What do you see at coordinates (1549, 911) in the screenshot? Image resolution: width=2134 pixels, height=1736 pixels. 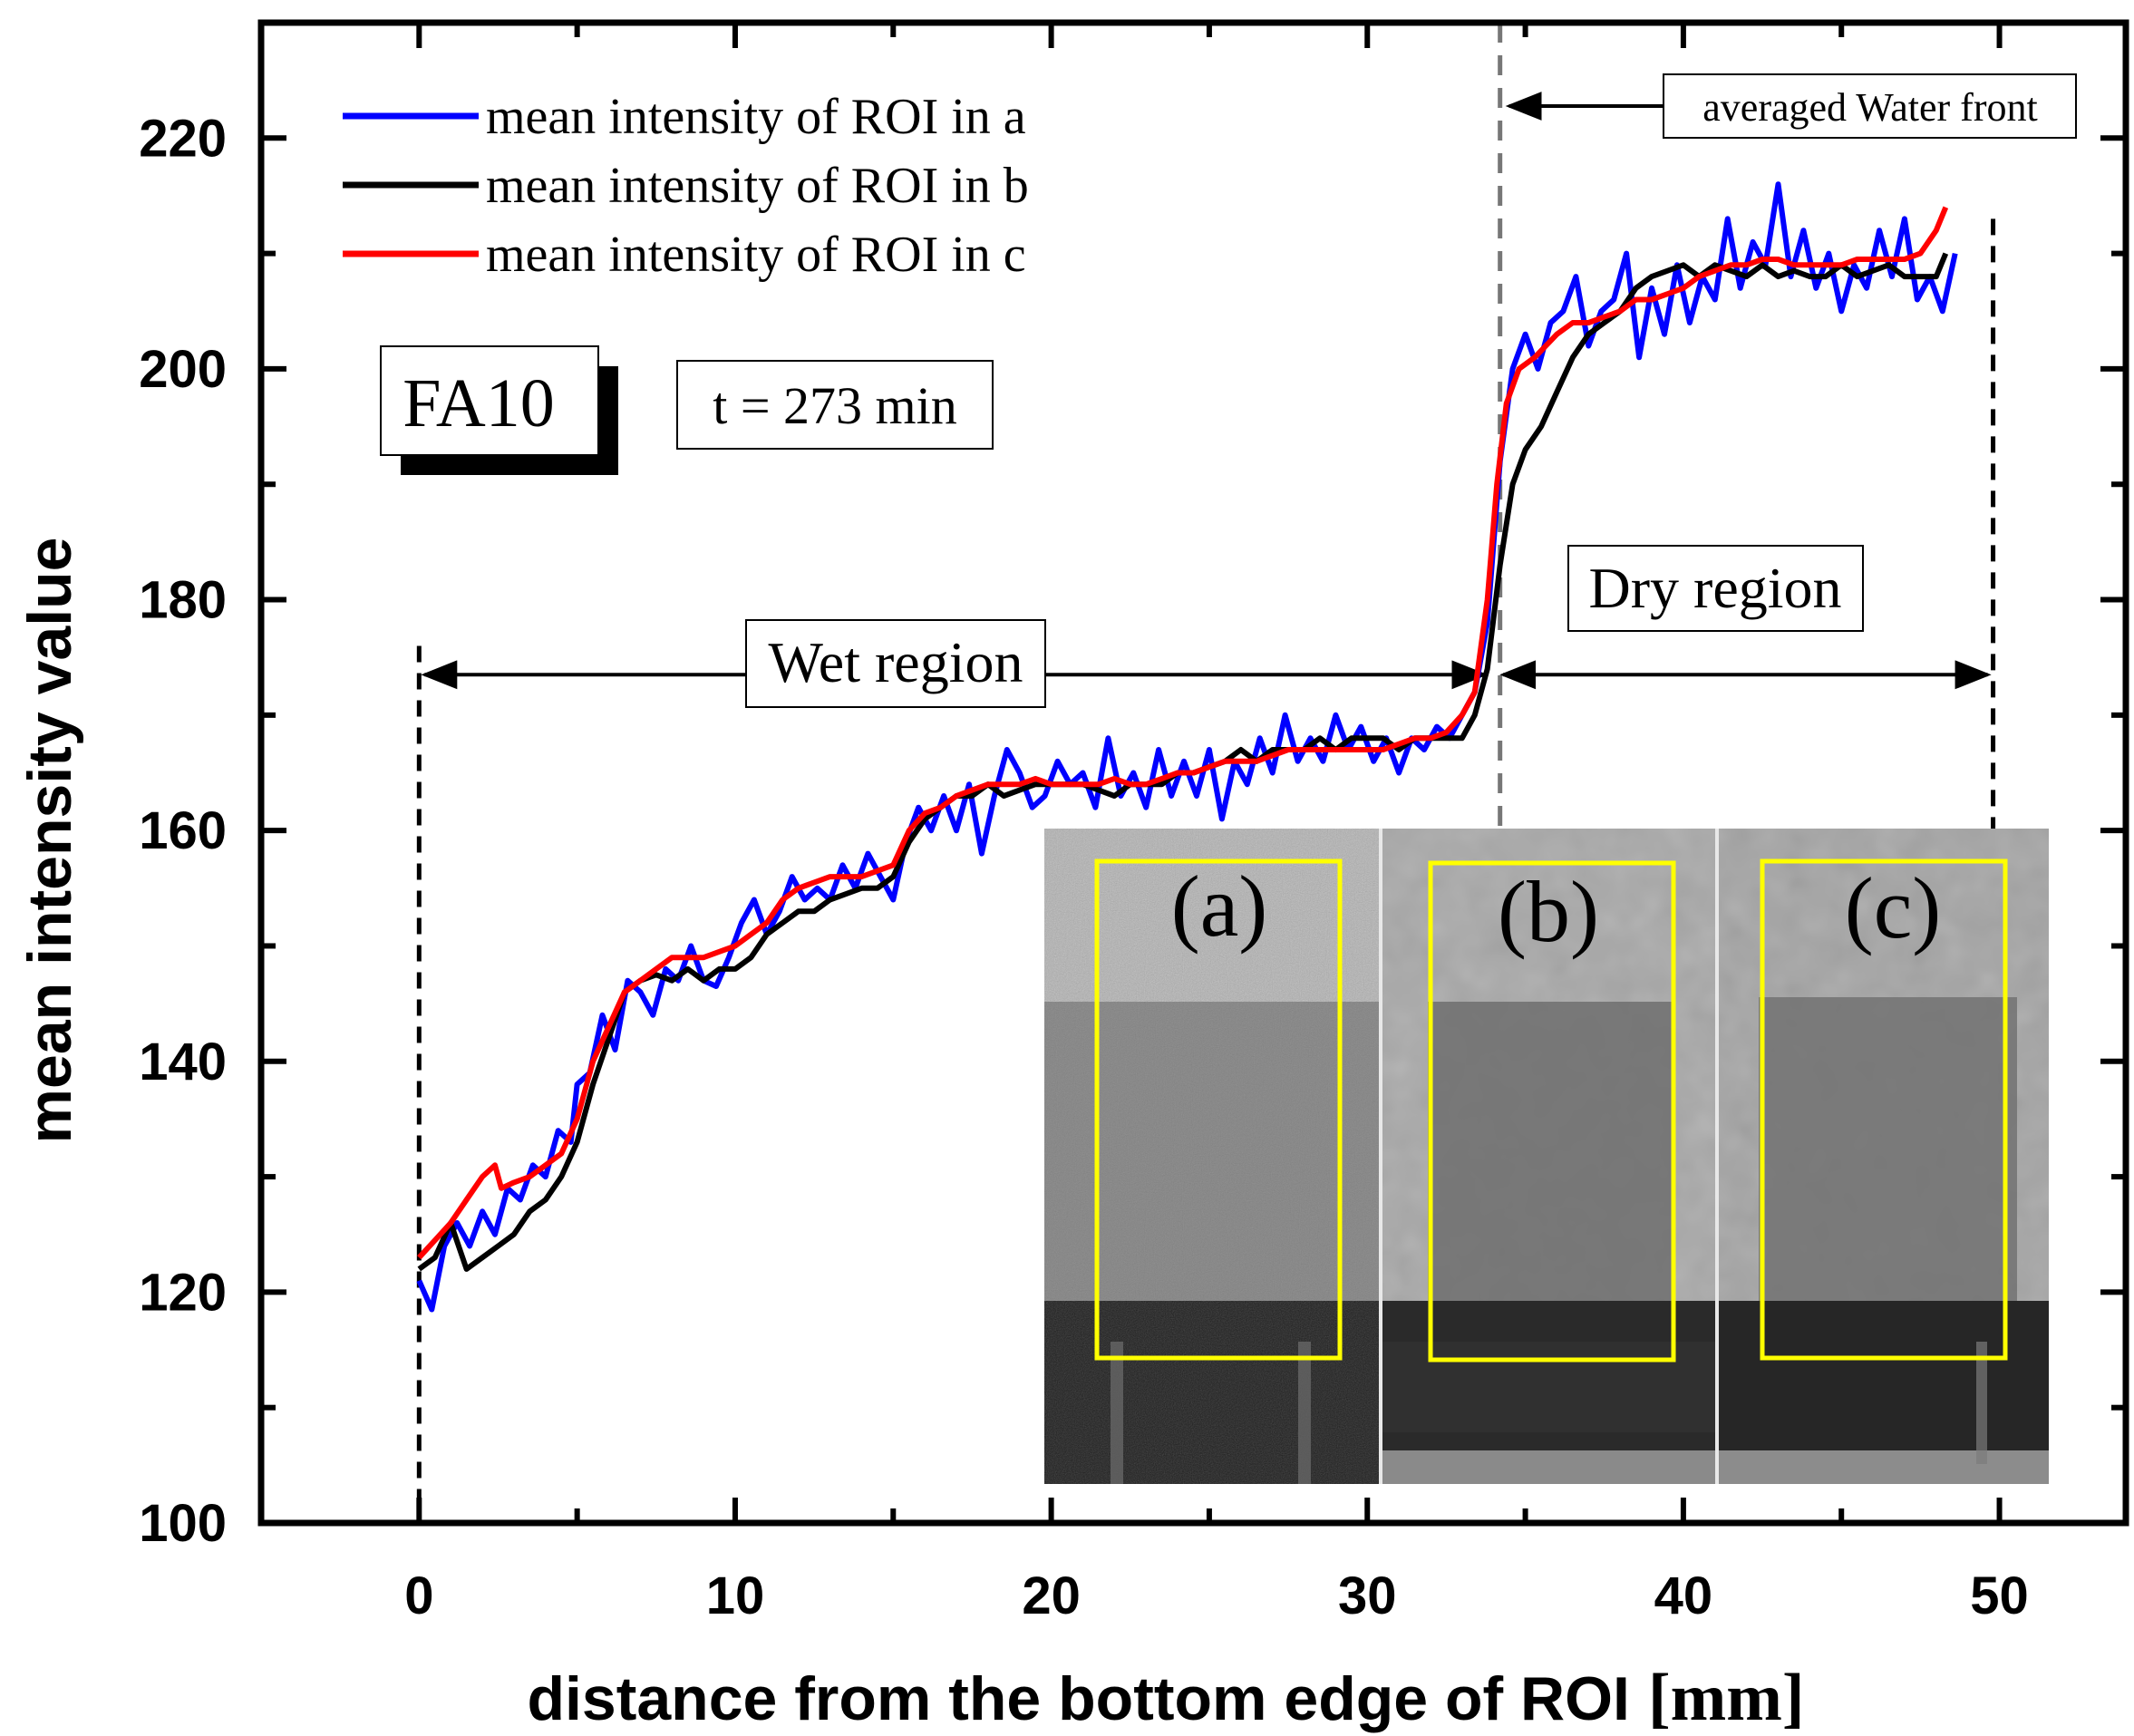 I see `inset-label-b: (b)` at bounding box center [1549, 911].